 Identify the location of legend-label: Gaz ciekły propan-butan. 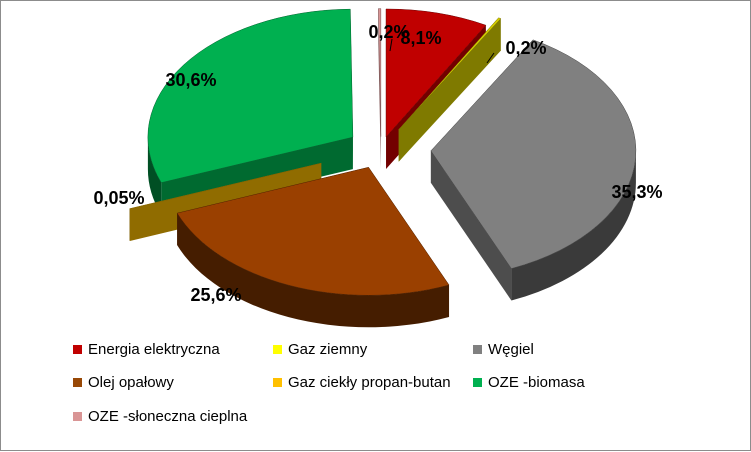
(369, 382).